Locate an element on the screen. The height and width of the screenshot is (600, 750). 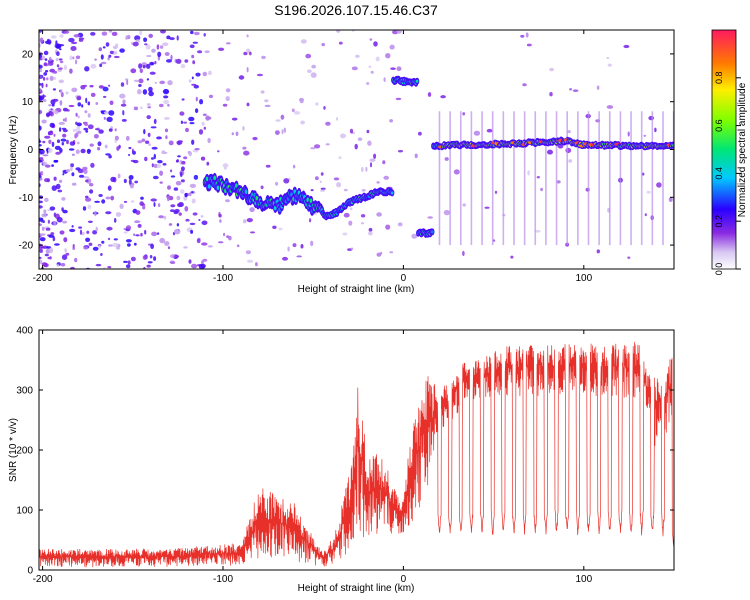
colorbar-tick-label: 0.8 is located at coordinates (719, 78).